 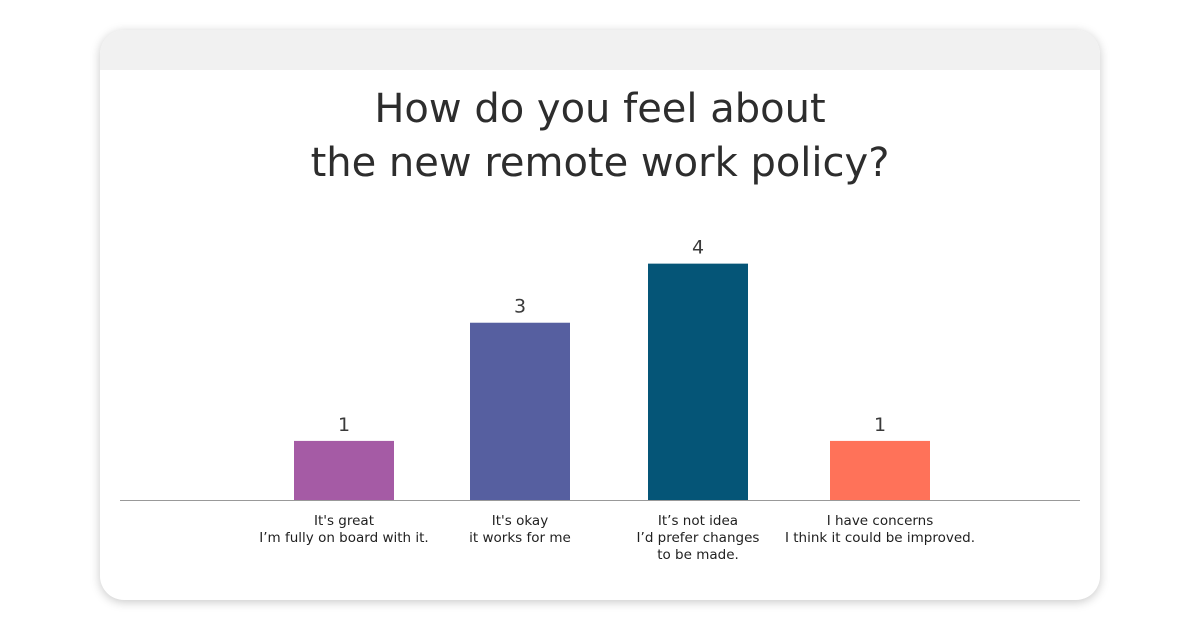 I want to click on category-label-line: I’m fully on board with it., so click(x=343, y=538).